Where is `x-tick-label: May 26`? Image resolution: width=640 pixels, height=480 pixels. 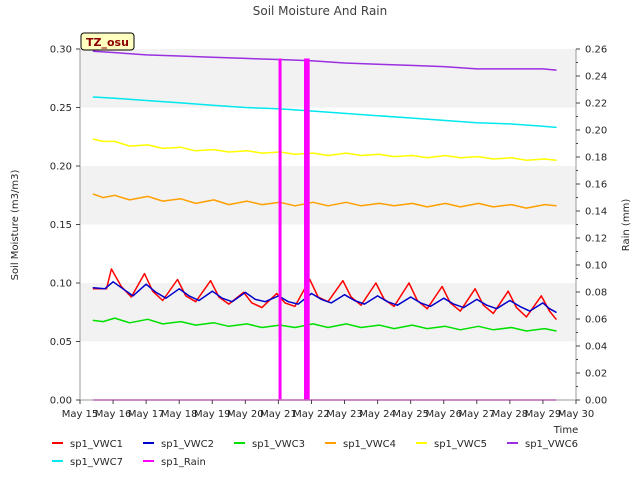
x-tick-label: May 26 is located at coordinates (443, 414).